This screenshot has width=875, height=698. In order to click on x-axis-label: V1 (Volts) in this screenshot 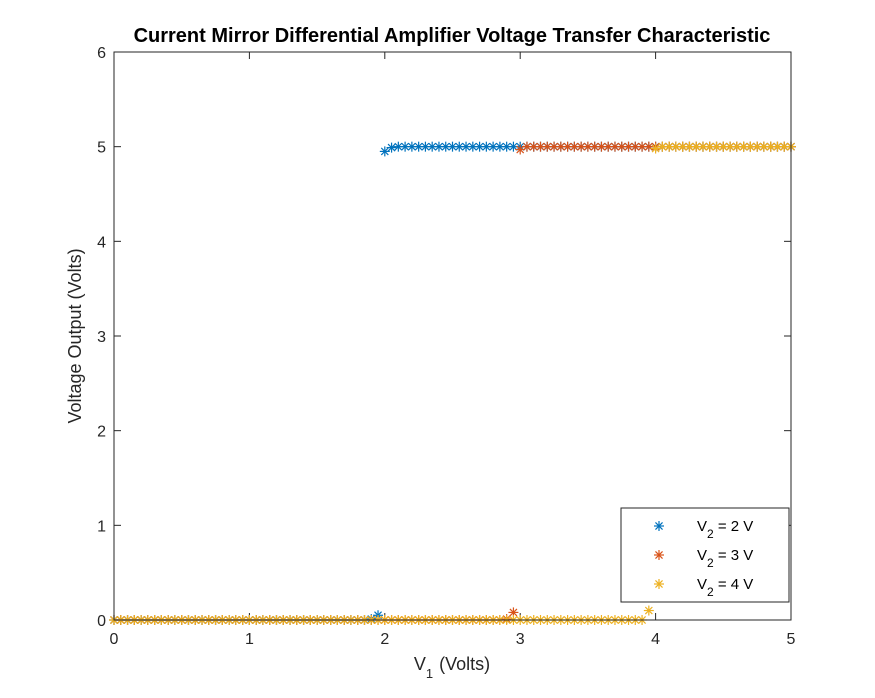, I will do `click(452, 667)`.